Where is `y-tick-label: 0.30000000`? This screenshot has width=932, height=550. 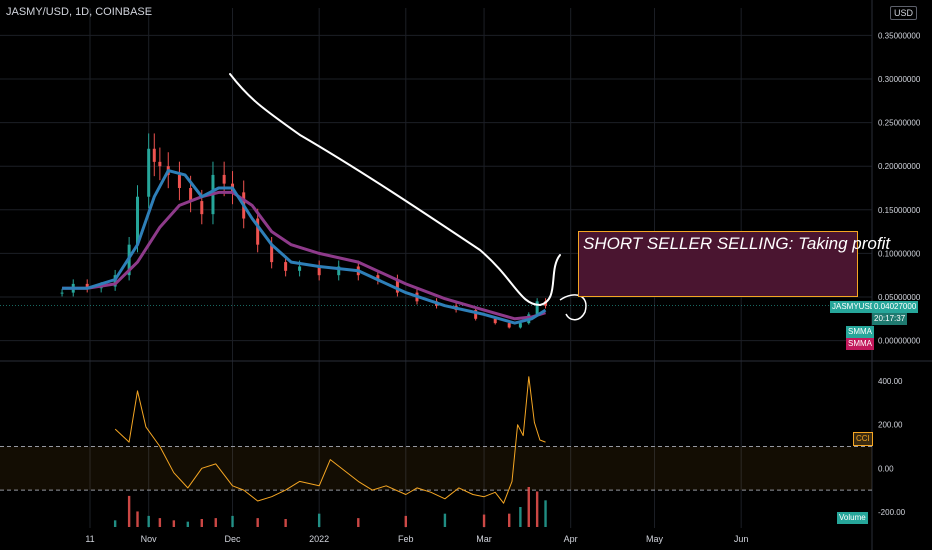
y-tick-label: 0.30000000 is located at coordinates (899, 79).